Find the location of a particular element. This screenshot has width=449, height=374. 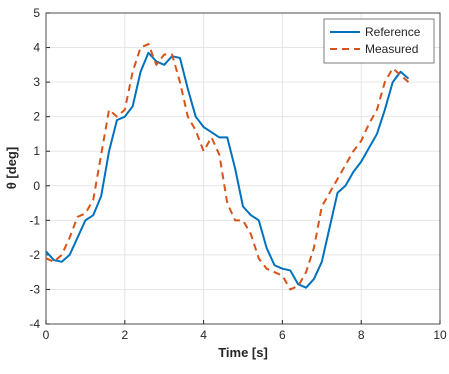

y-axis-label: θ [deg] is located at coordinates (11, 168).